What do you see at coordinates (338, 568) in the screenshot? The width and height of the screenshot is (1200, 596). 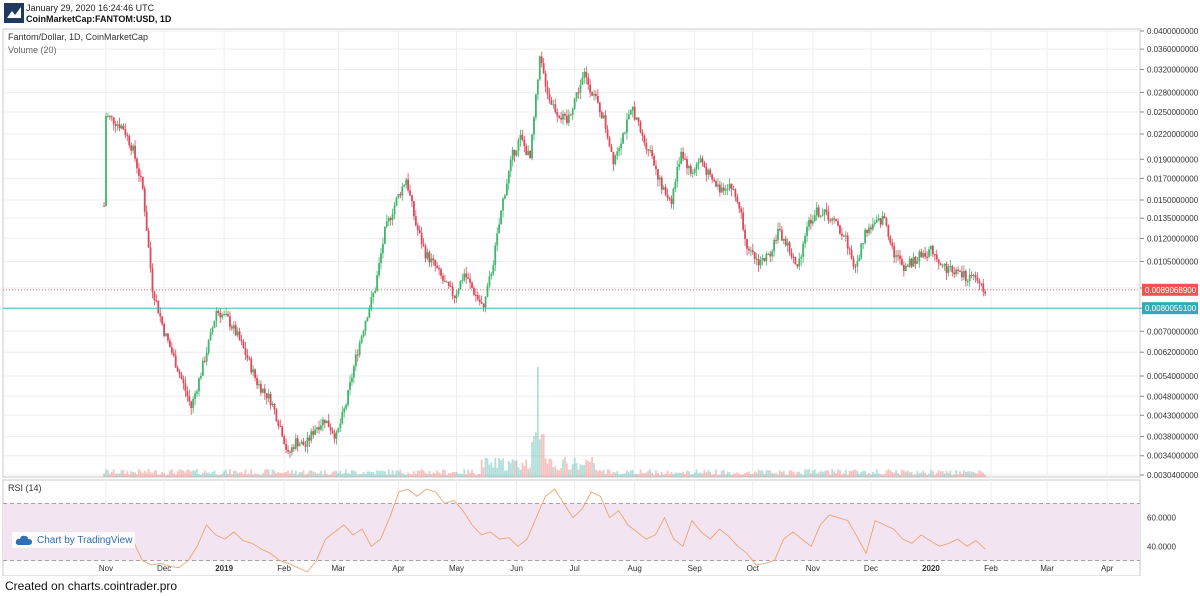 I see `x-tick-label: Mar` at bounding box center [338, 568].